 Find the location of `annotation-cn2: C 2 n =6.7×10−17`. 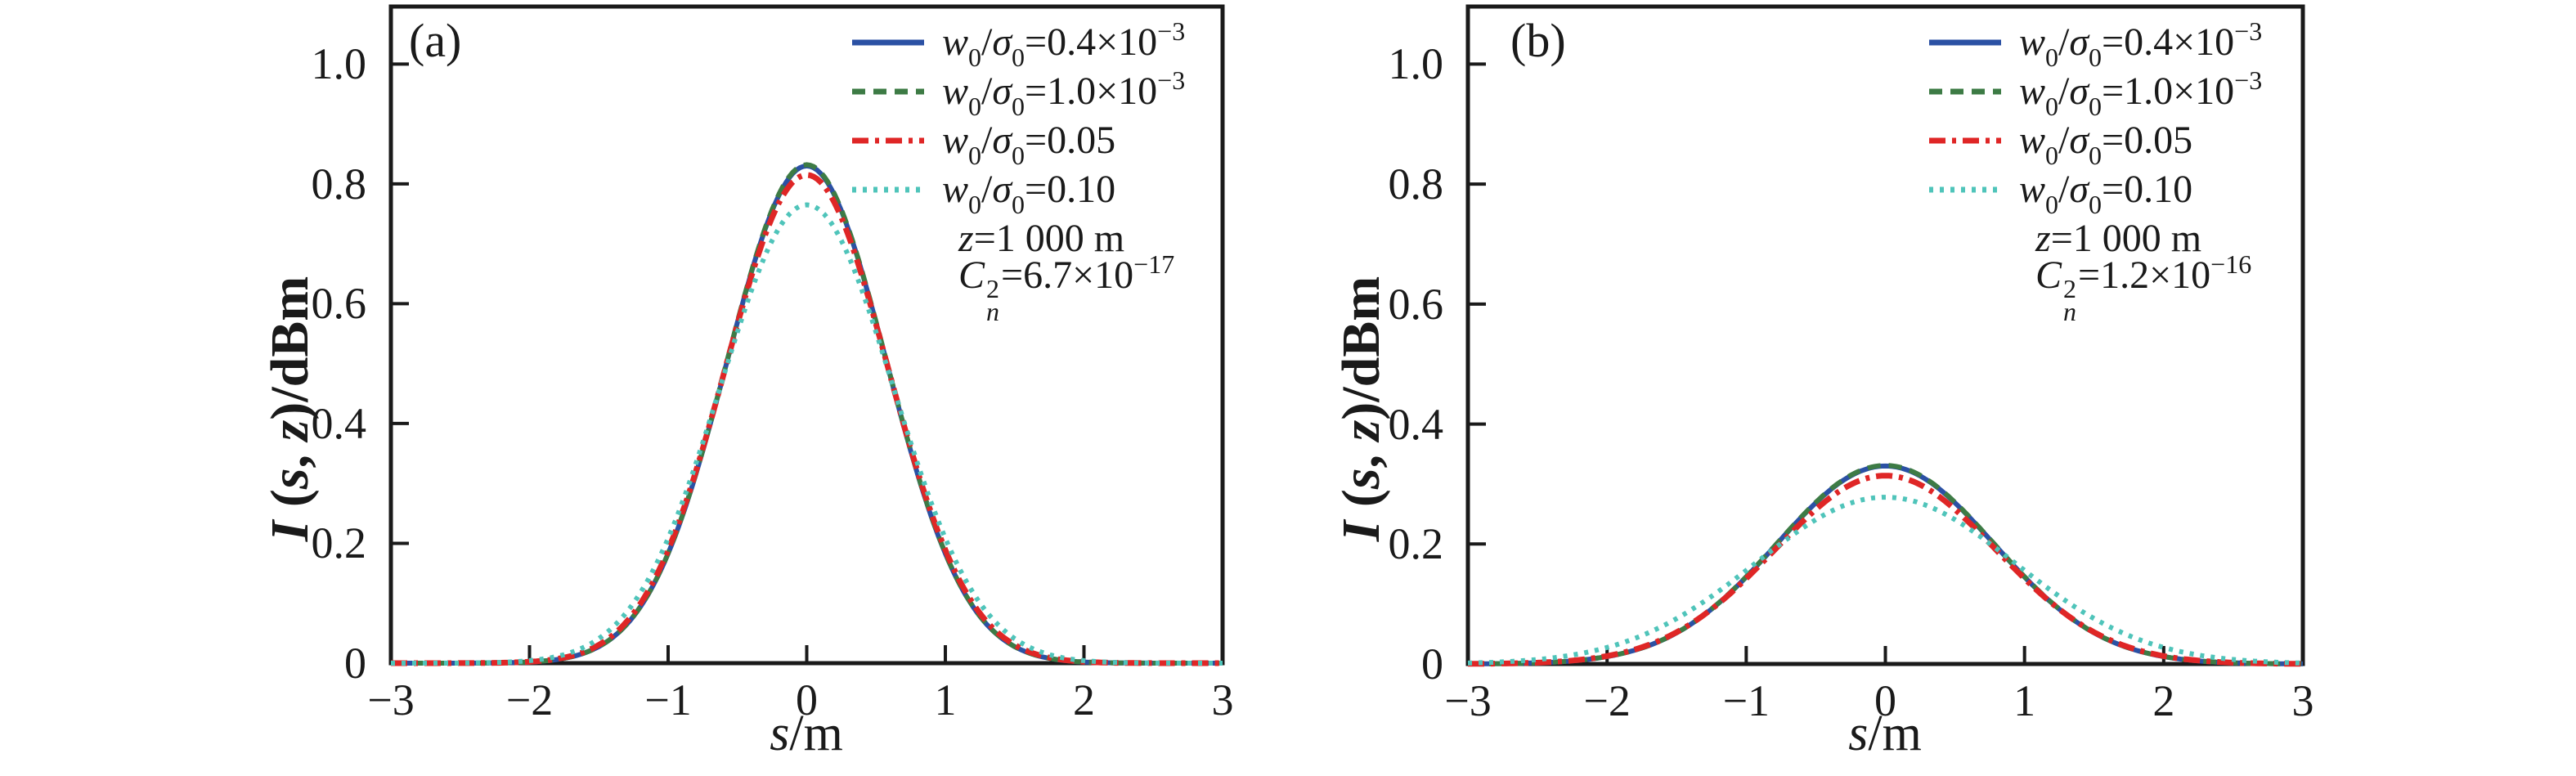

annotation-cn2: C 2 n =6.7×10−17 is located at coordinates (1066, 287).